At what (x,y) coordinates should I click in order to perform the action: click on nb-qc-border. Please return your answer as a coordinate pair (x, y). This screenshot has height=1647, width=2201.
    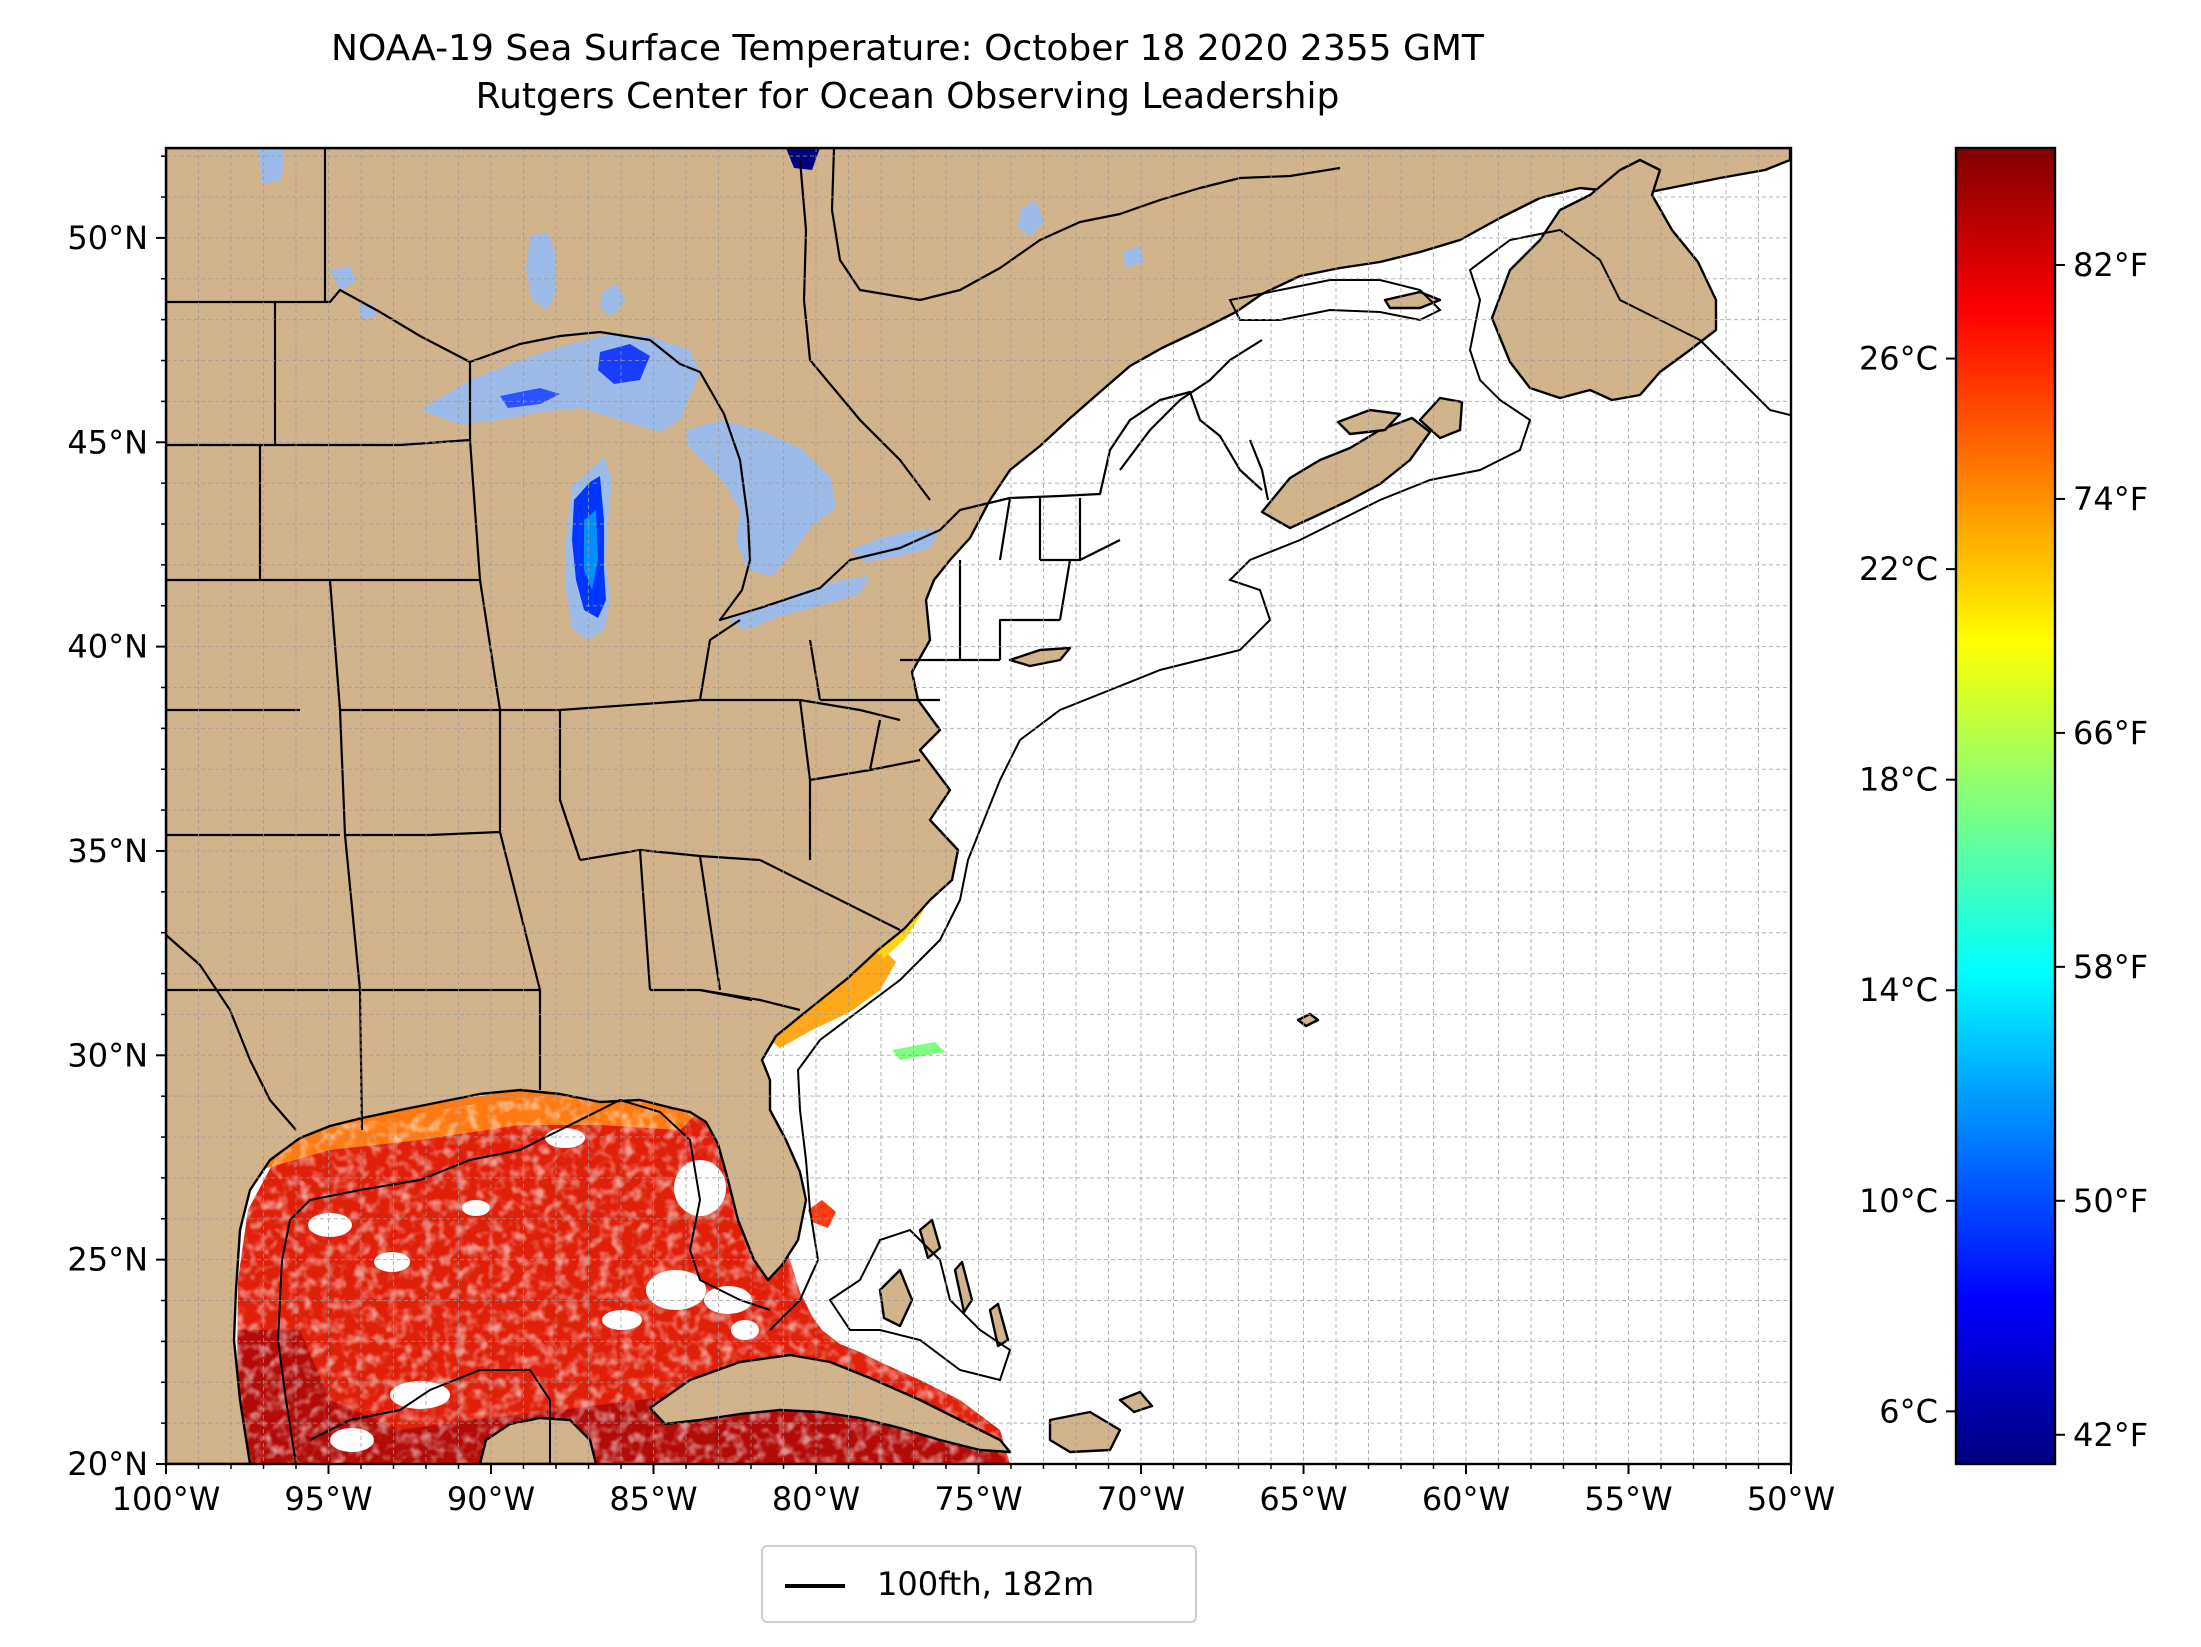
    Looking at the image, I should click on (1191, 405).